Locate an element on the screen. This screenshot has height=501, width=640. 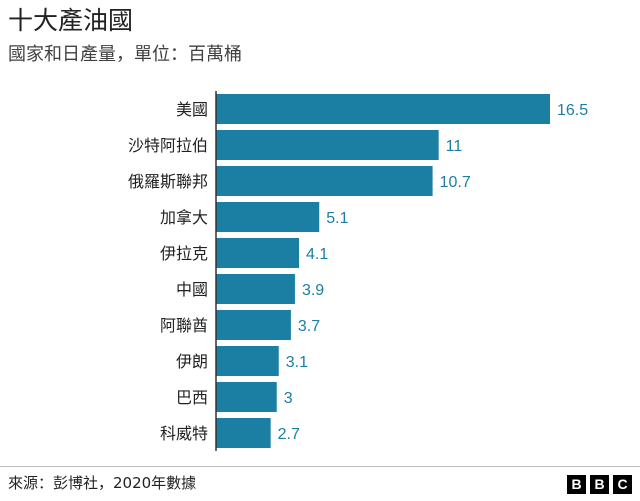
footer-divider is located at coordinates (320, 466).